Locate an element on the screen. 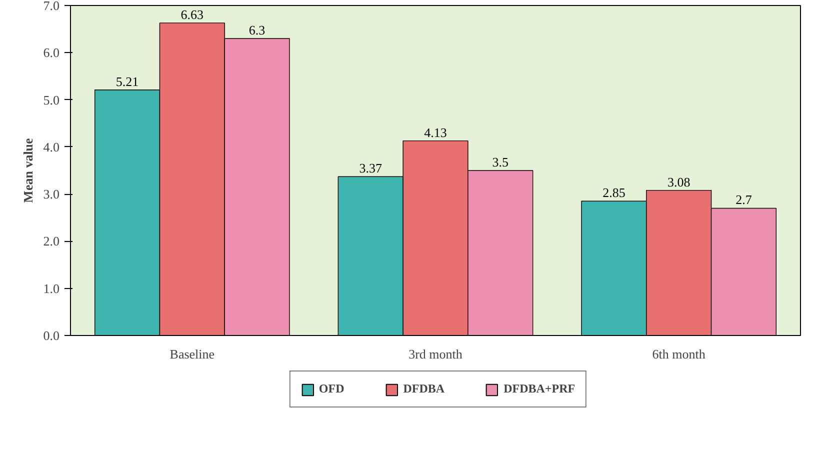 This screenshot has width=836, height=464. data-label: 3.37 is located at coordinates (370, 168).